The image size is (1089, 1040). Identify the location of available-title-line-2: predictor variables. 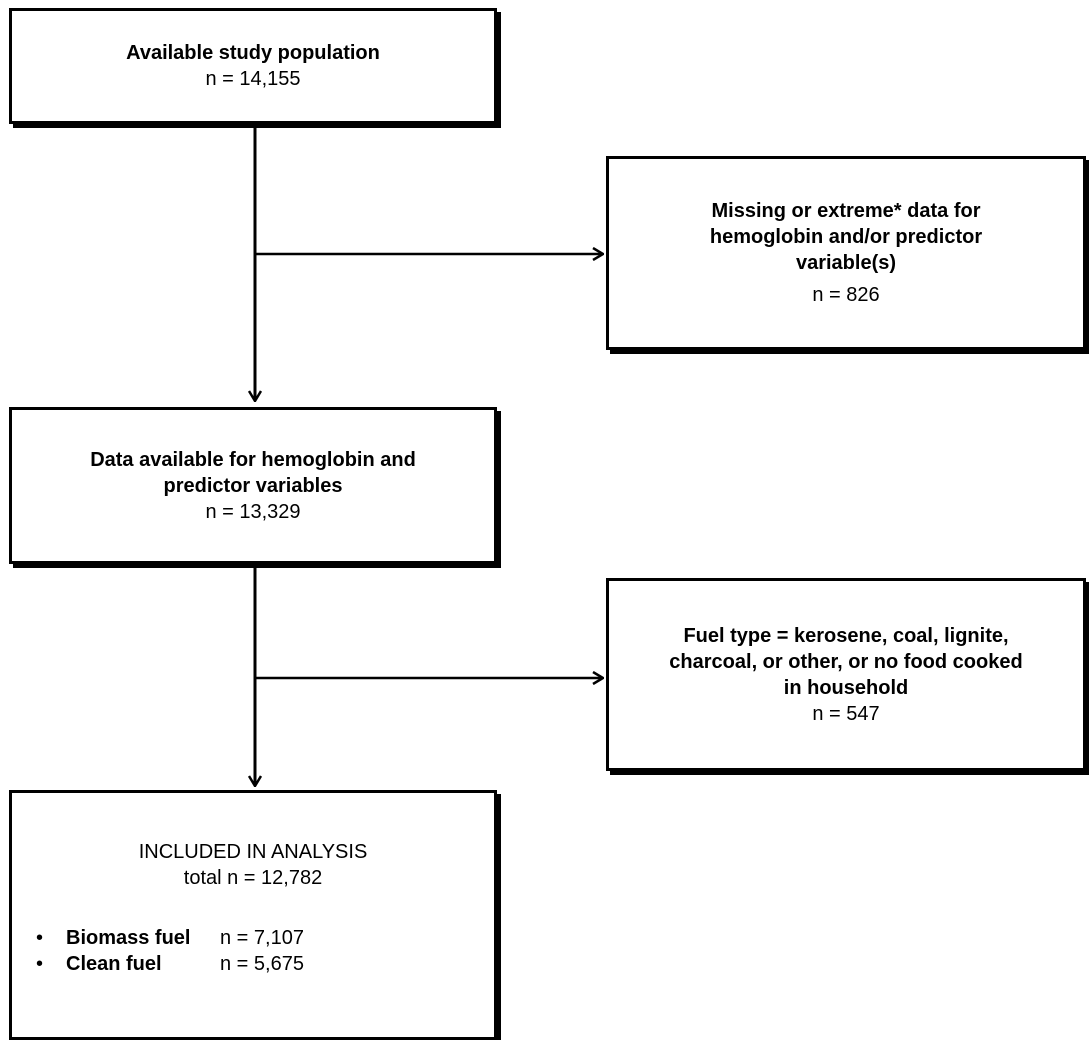
(253, 485).